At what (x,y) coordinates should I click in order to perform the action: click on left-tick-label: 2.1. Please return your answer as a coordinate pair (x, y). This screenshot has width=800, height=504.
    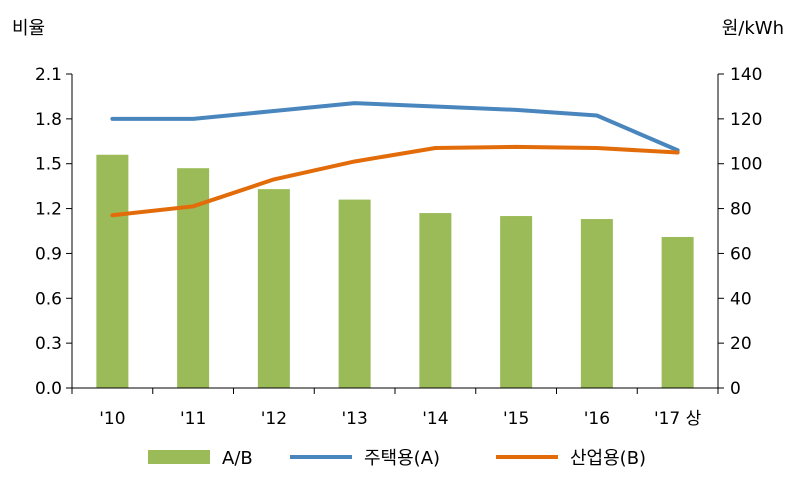
    Looking at the image, I should click on (48, 75).